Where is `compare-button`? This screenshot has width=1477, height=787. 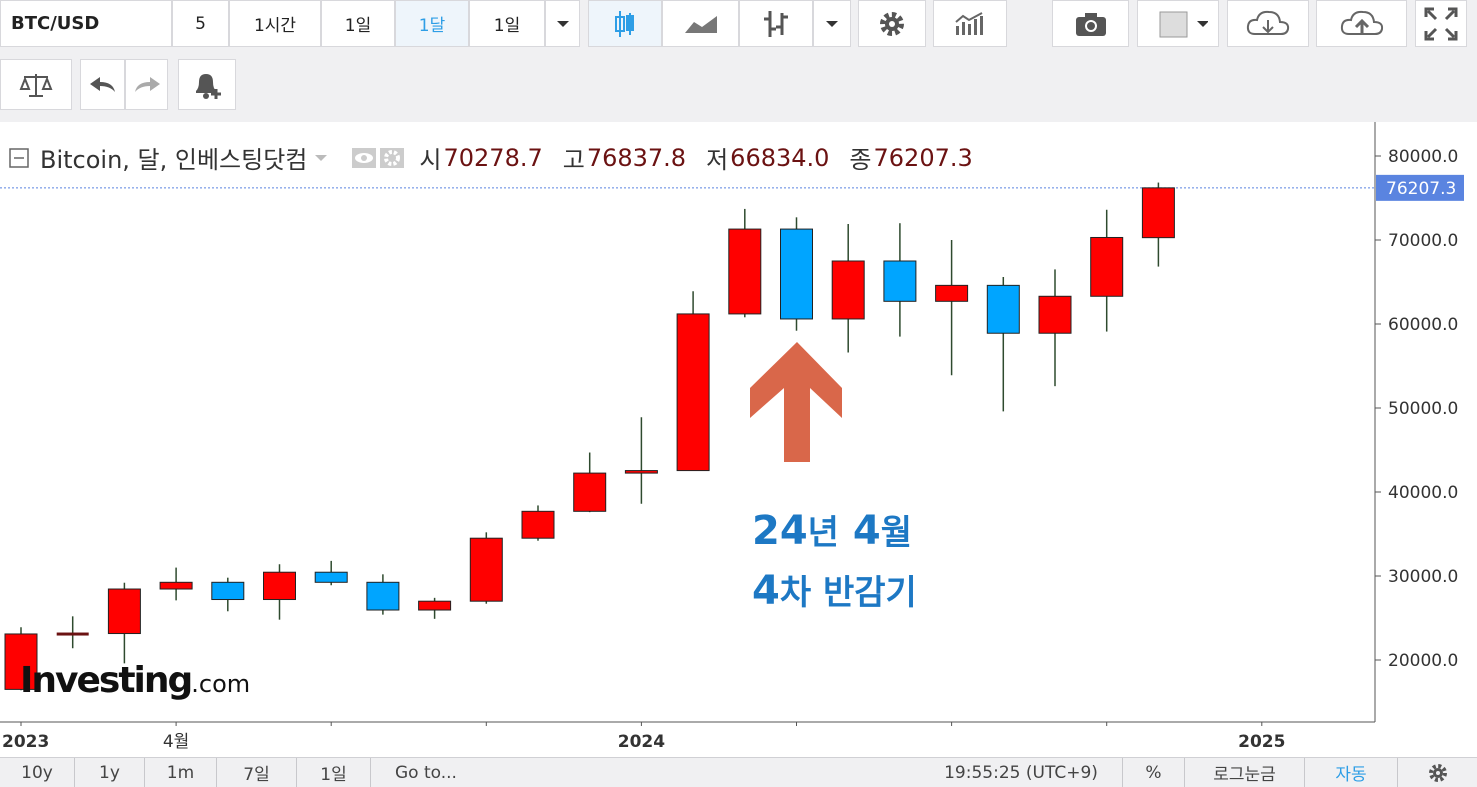
compare-button is located at coordinates (36, 84).